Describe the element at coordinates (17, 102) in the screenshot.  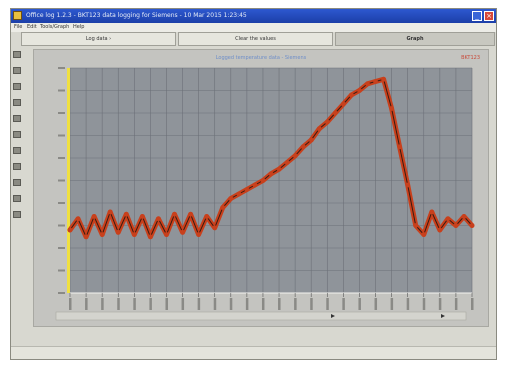
I see `pointer-icon` at that location.